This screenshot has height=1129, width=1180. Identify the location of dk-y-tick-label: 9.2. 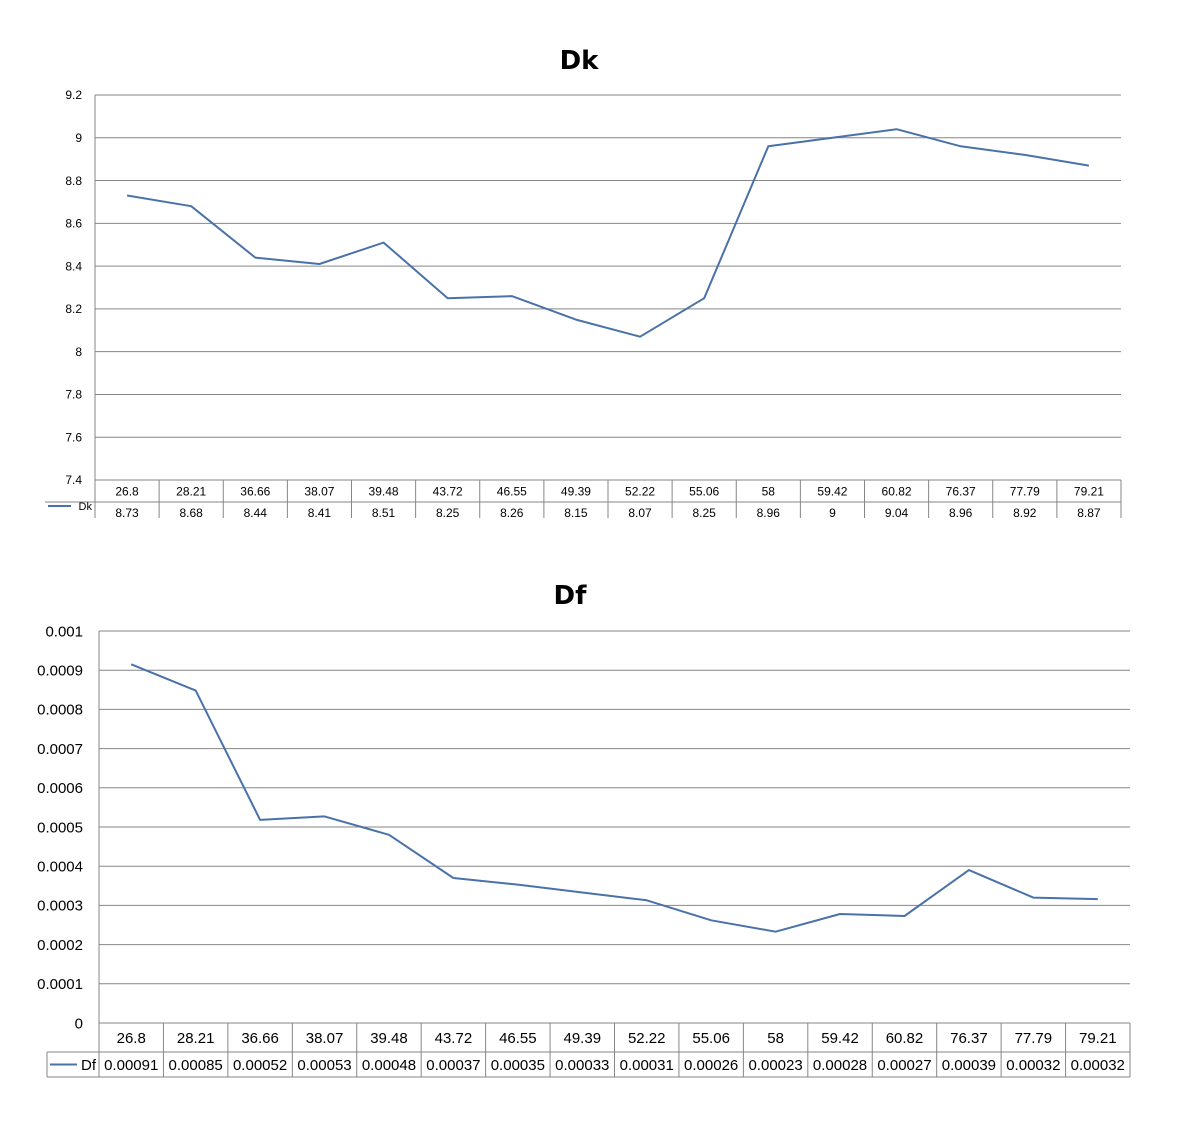
(73, 95).